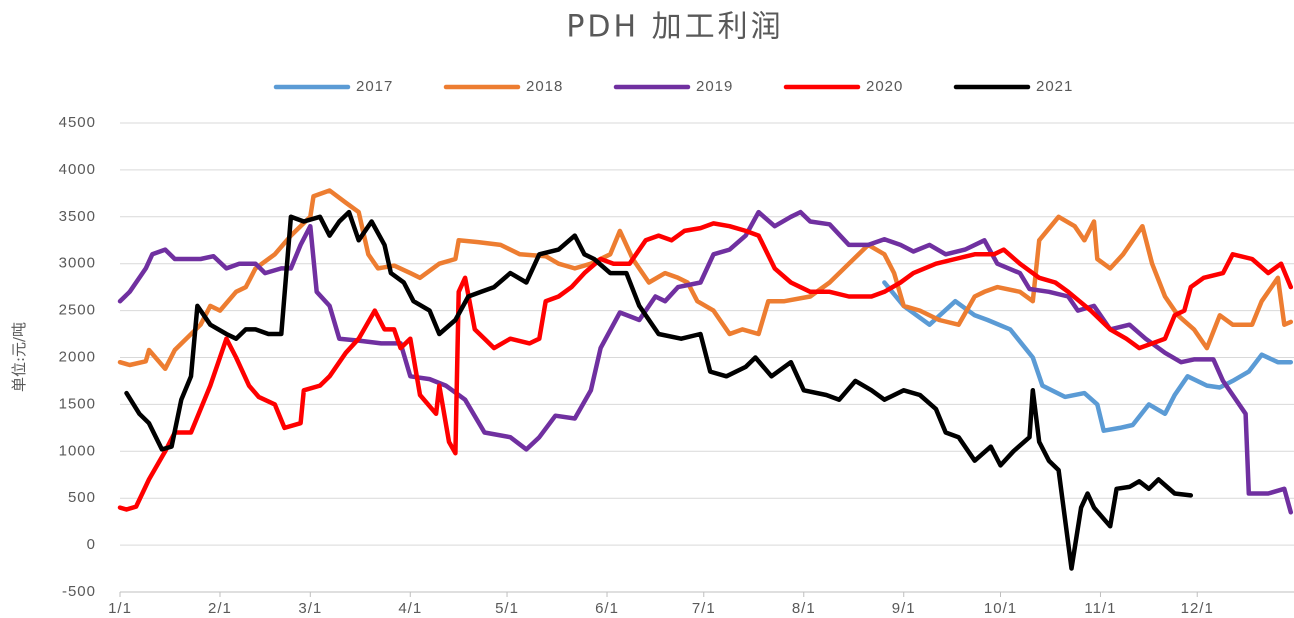  I want to click on y-axis-label: 单位:元/吨, so click(19, 357).